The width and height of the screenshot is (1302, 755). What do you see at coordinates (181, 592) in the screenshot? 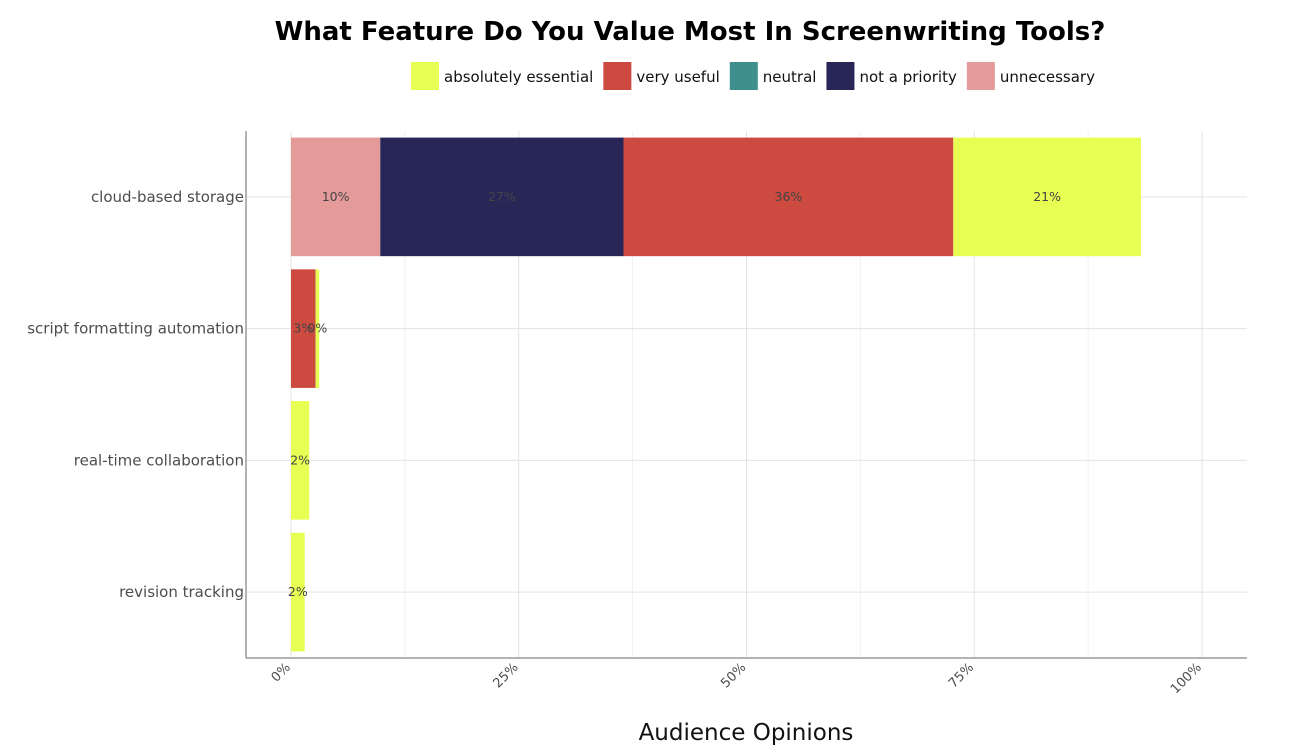
I see `y-tick-label-revision-tracking: revision tracking` at bounding box center [181, 592].